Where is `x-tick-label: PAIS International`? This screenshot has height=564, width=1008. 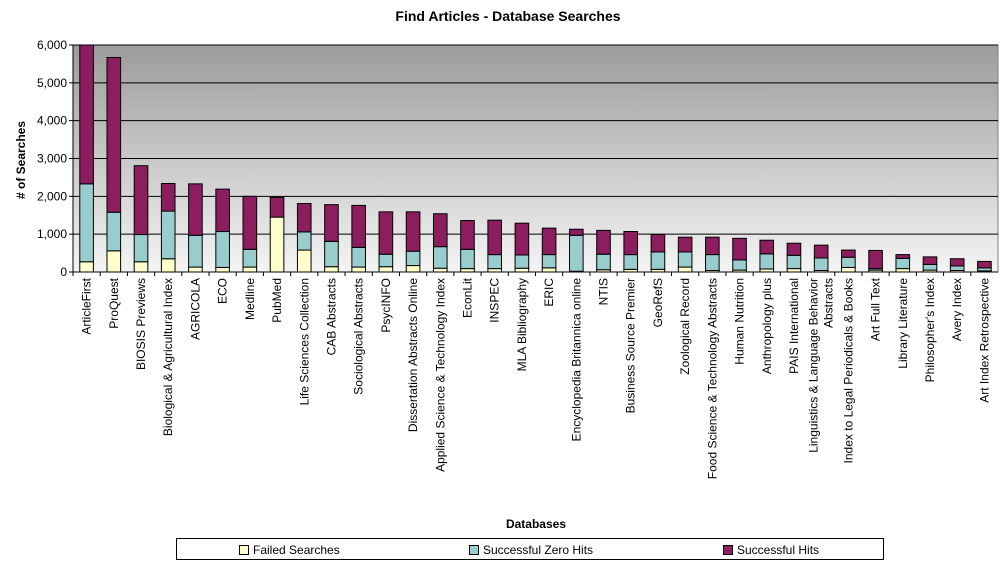
x-tick-label: PAIS International is located at coordinates (794, 326).